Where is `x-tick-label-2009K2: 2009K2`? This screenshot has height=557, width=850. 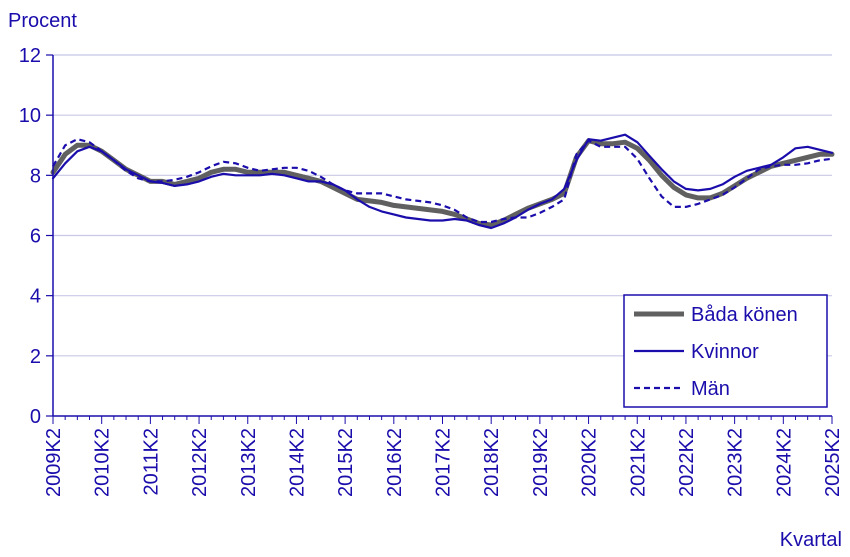 x-tick-label-2009K2: 2009K2 is located at coordinates (54, 462).